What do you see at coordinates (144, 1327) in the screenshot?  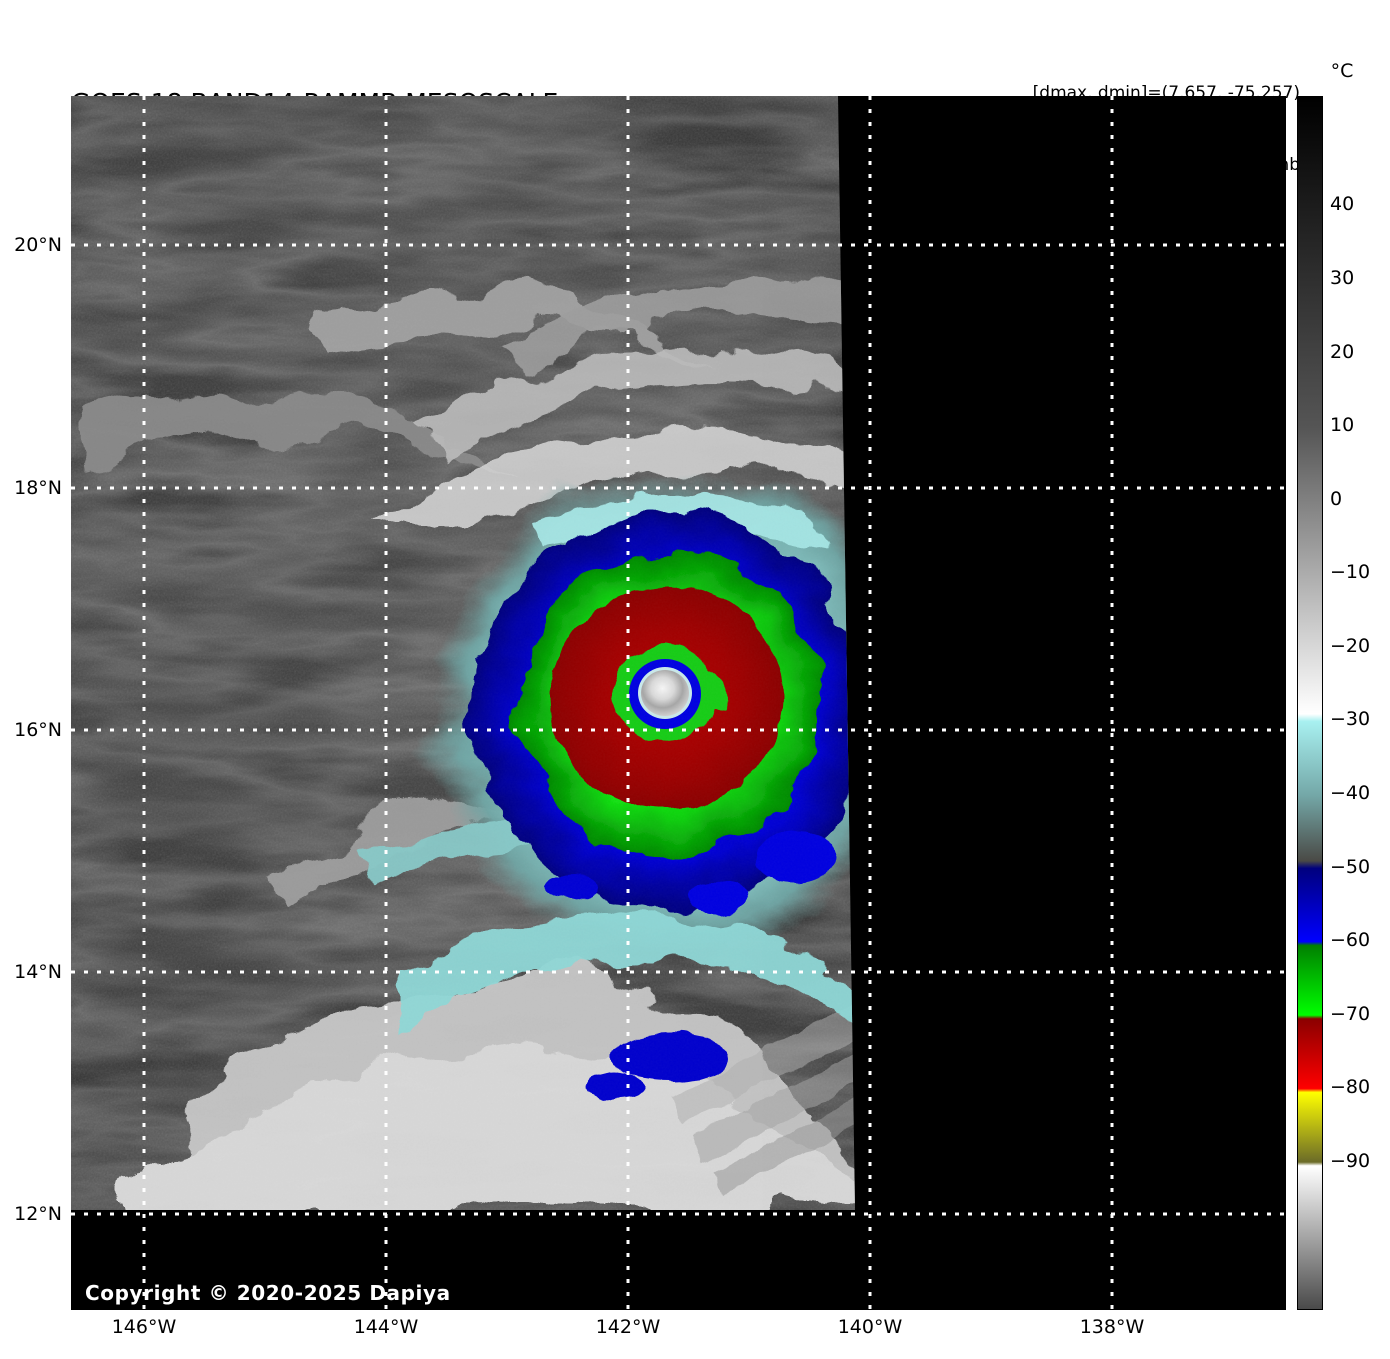 I see `lon-tick-146: 146°W` at bounding box center [144, 1327].